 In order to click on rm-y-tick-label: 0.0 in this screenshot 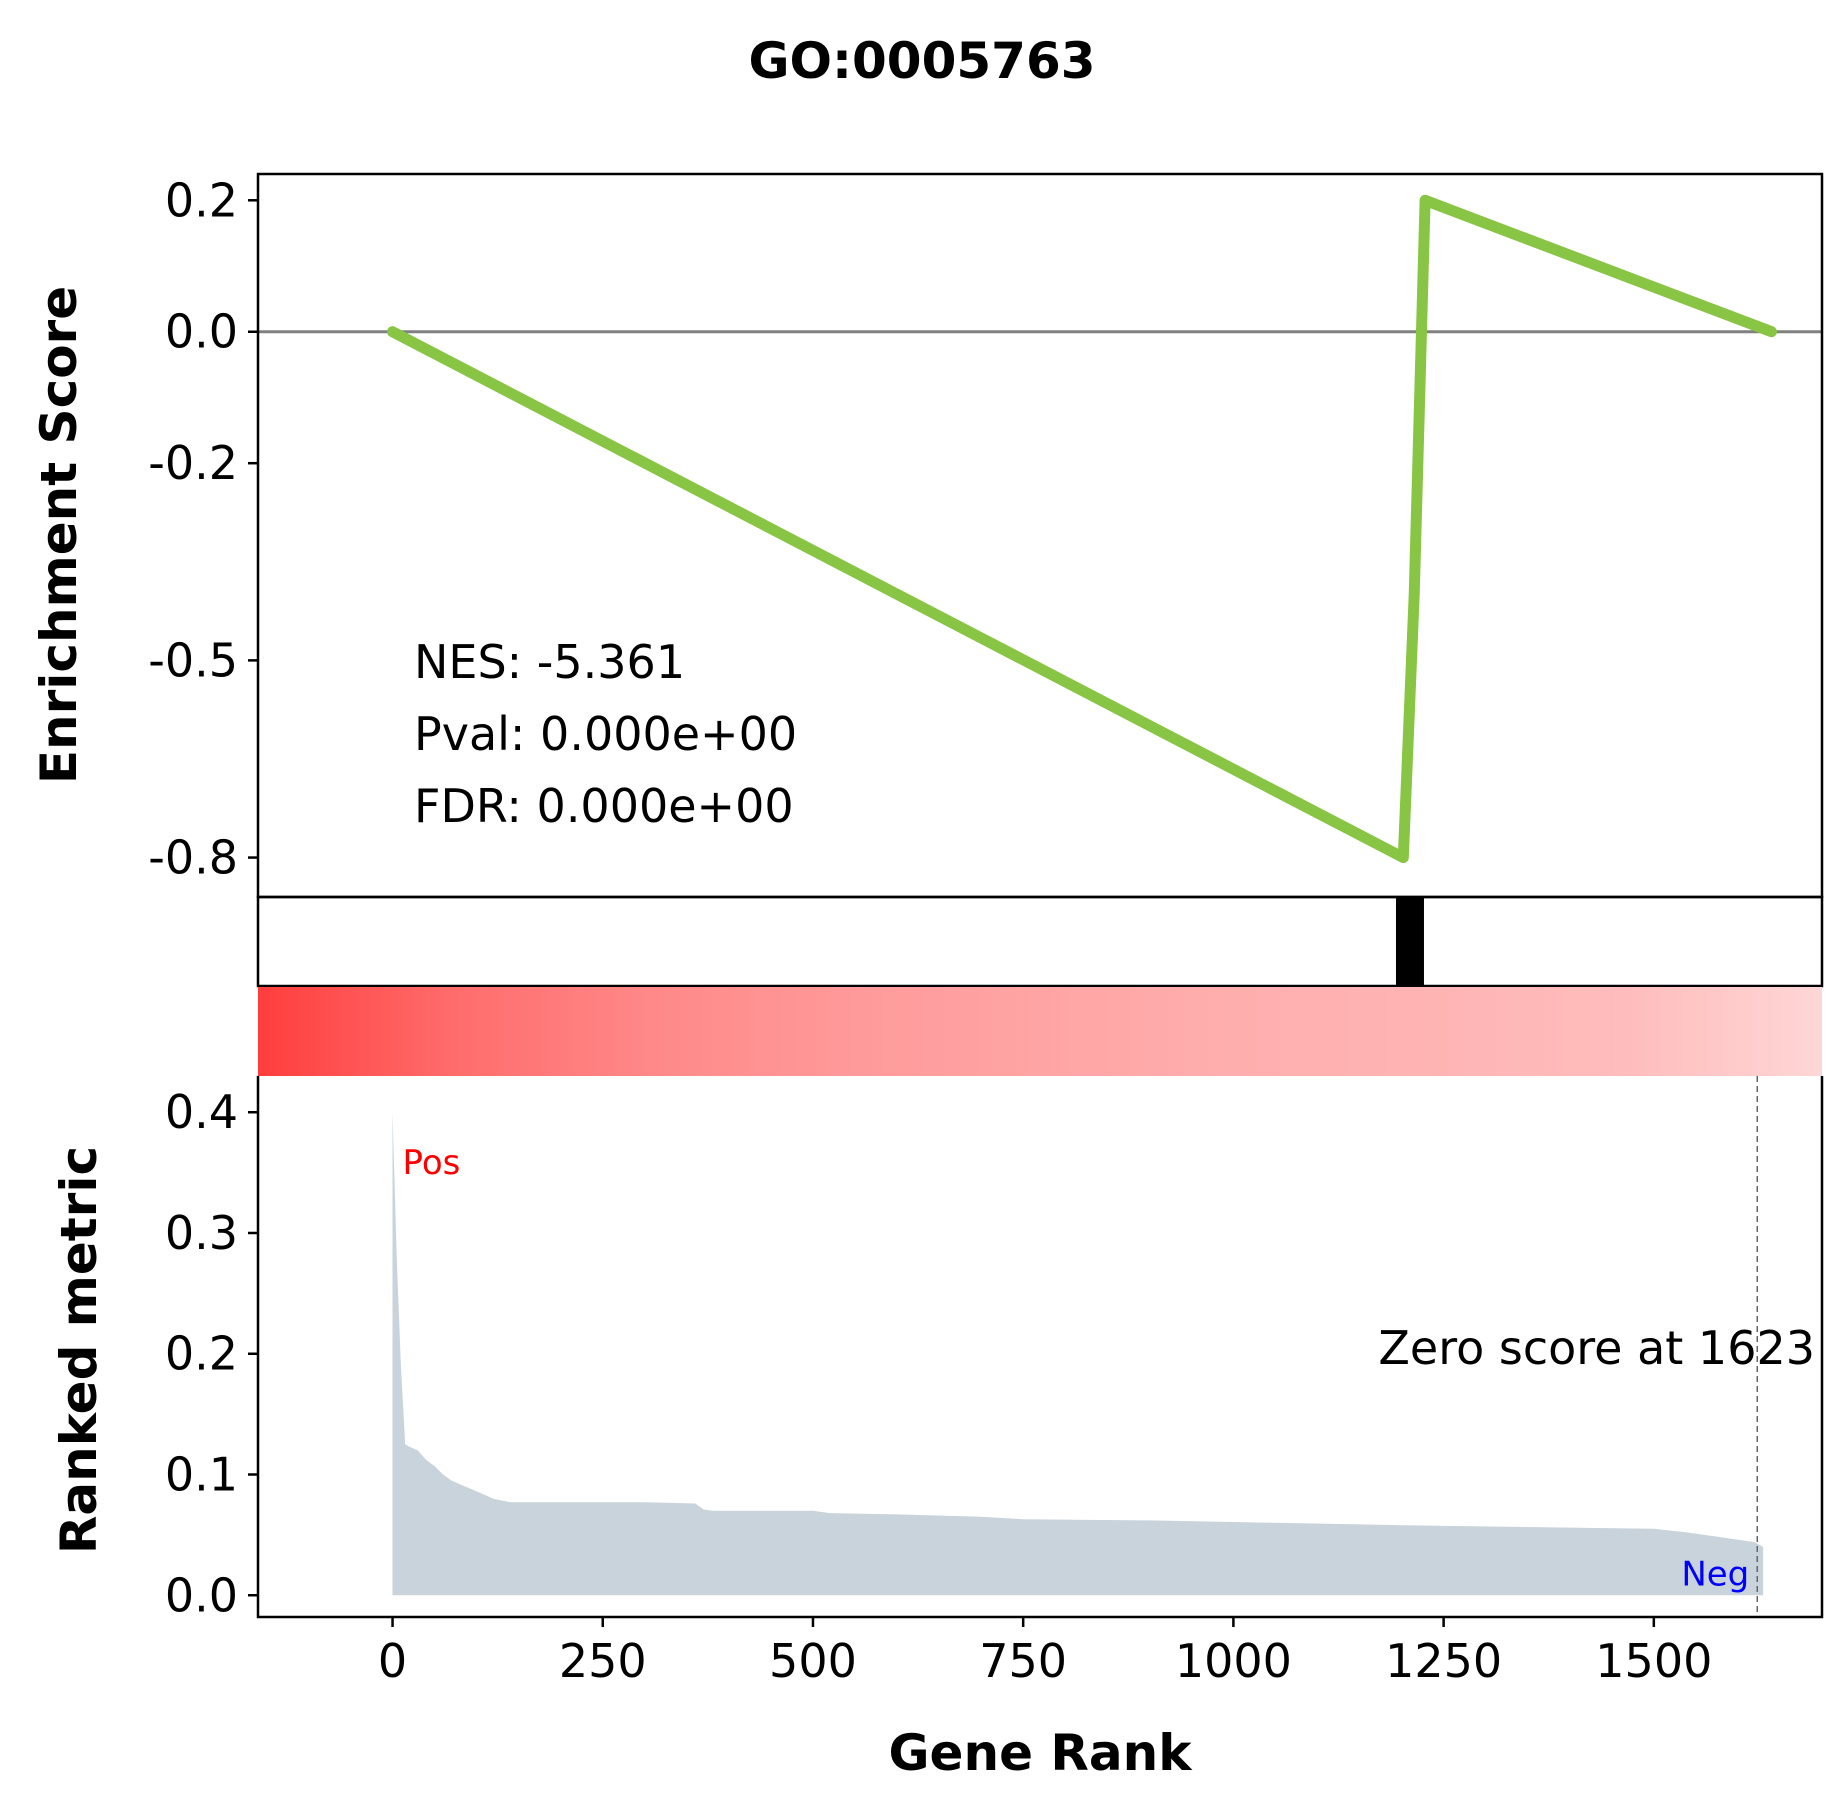, I will do `click(201, 1595)`.